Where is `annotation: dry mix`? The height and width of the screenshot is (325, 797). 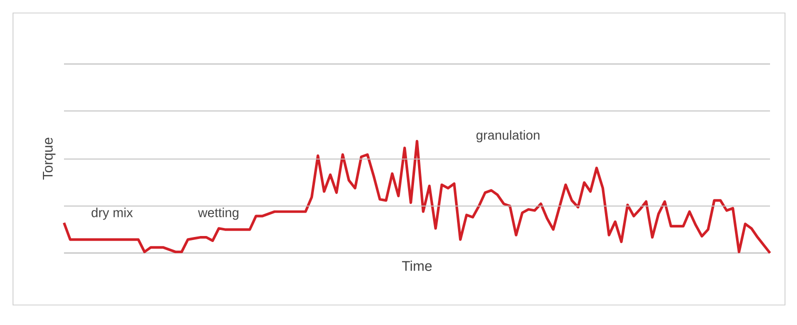 annotation: dry mix is located at coordinates (112, 214).